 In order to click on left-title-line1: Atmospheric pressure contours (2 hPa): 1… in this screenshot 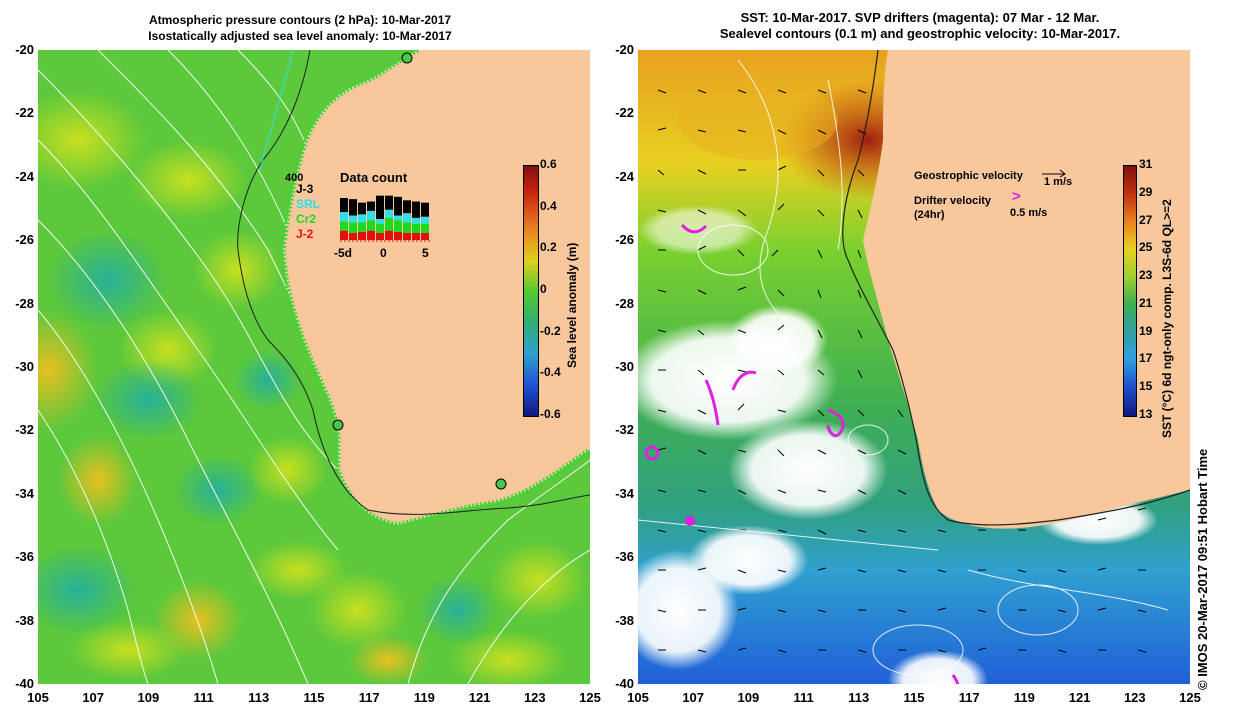, I will do `click(300, 20)`.